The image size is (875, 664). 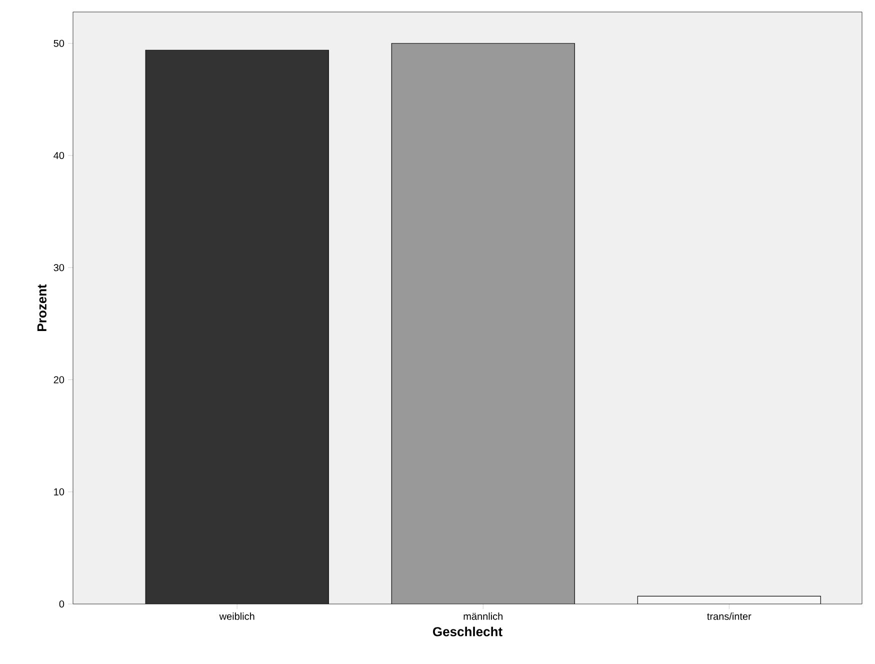 What do you see at coordinates (59, 156) in the screenshot?
I see `y-tick-label: 40` at bounding box center [59, 156].